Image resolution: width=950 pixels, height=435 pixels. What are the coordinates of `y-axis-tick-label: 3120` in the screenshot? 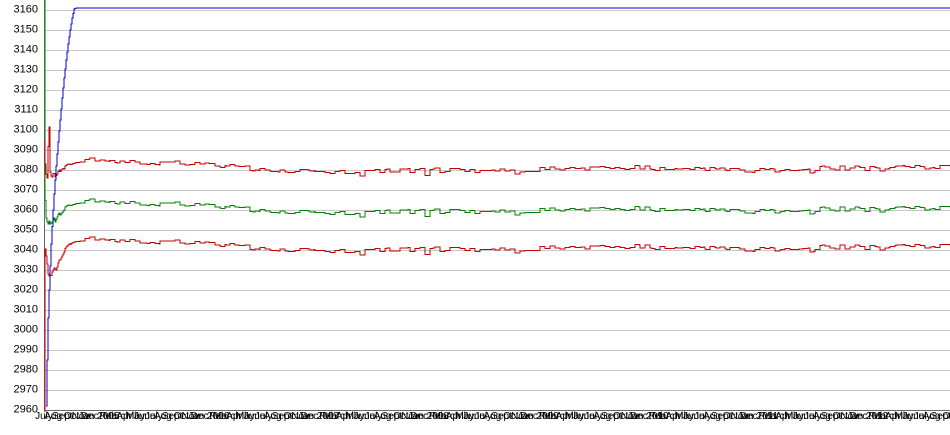 It's located at (25, 89).